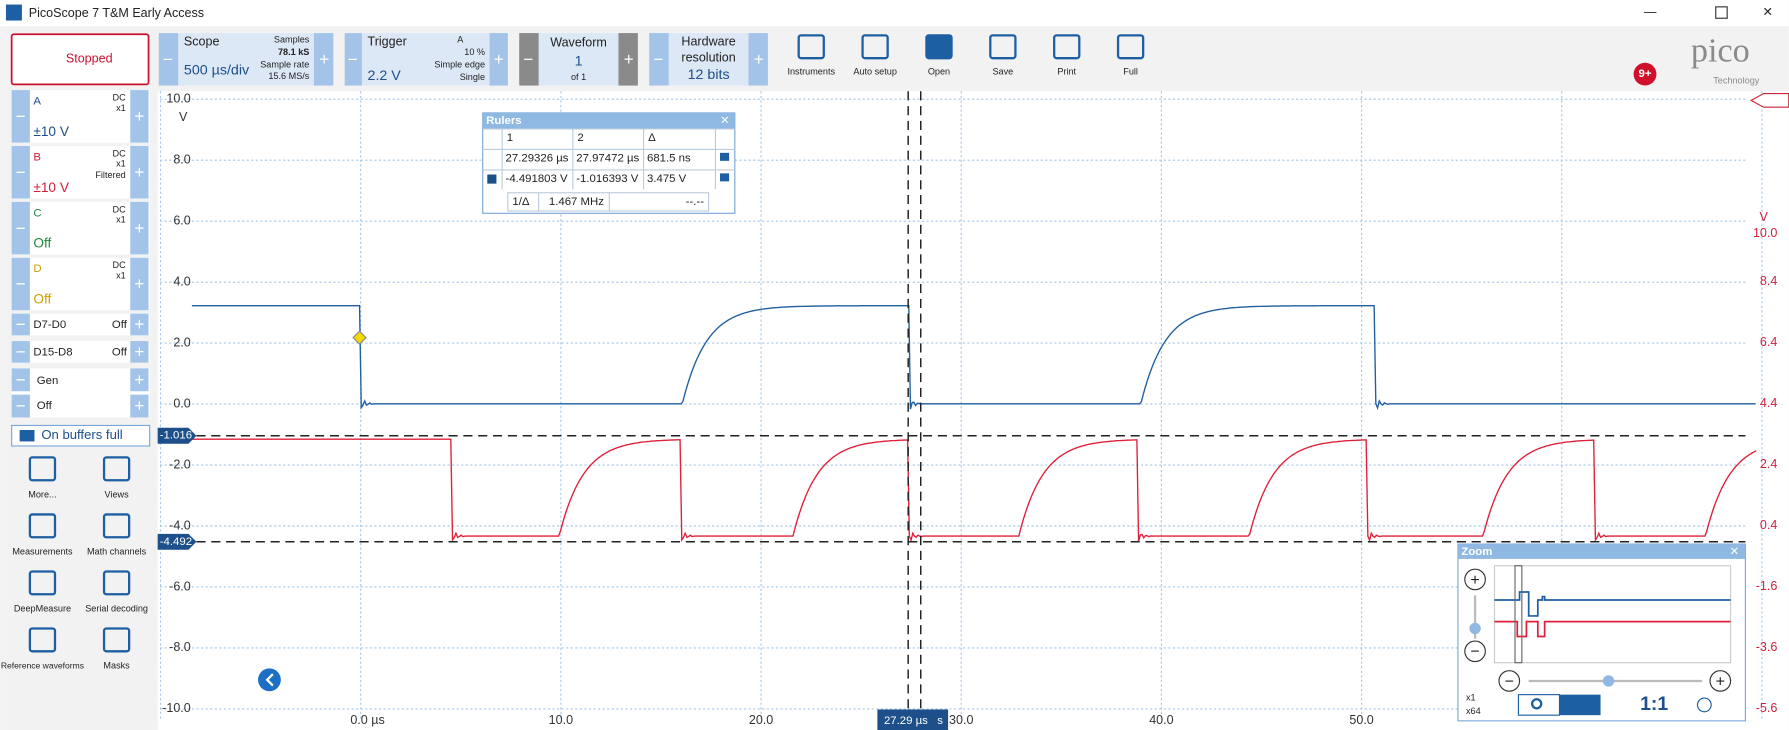 The height and width of the screenshot is (730, 1789). What do you see at coordinates (578, 59) in the screenshot?
I see `waveform-widget` at bounding box center [578, 59].